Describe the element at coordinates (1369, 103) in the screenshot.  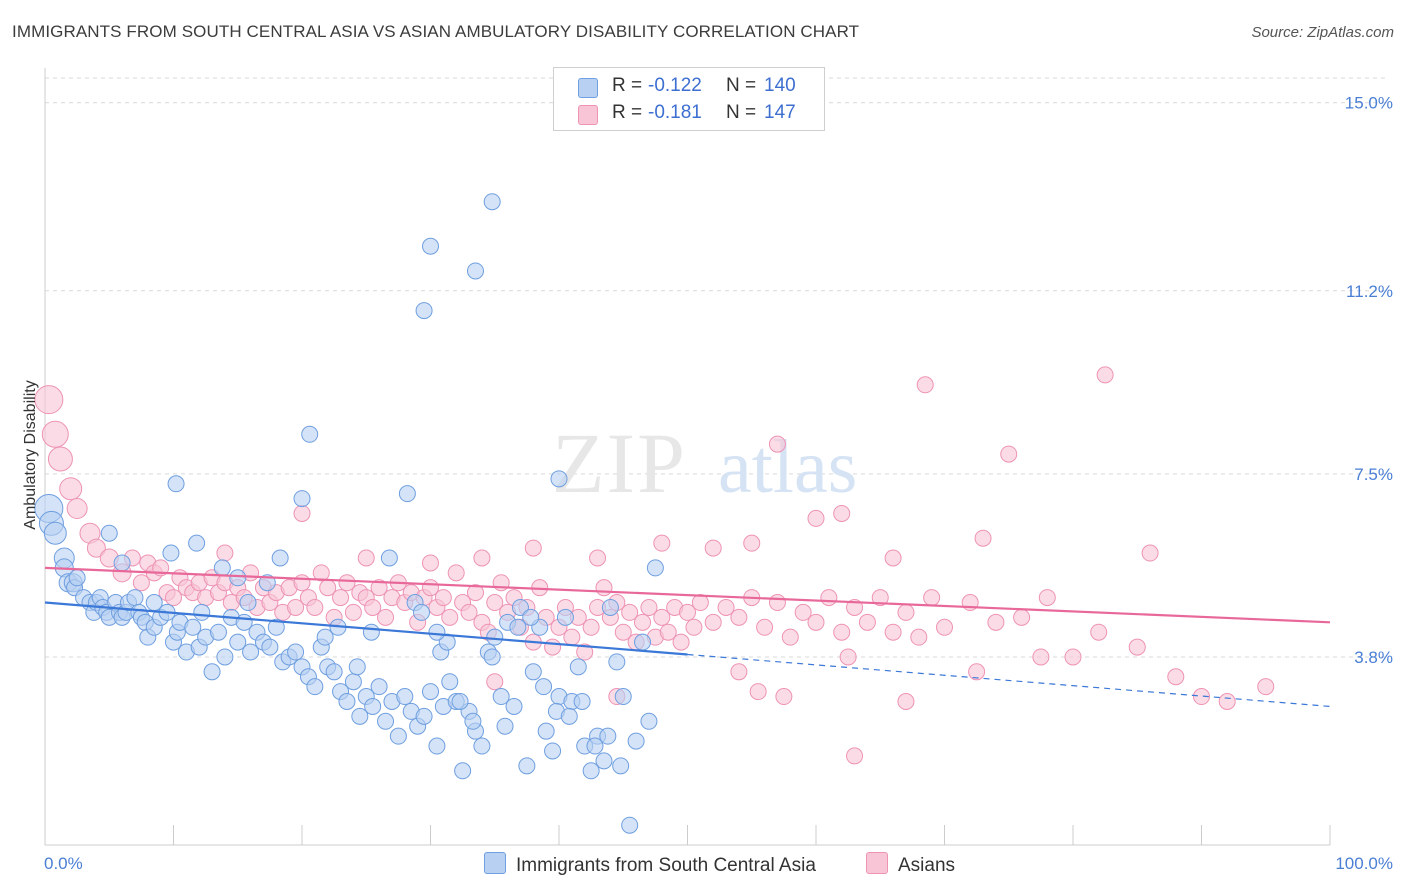
I see `y-tick-label: 15.0%` at that location.